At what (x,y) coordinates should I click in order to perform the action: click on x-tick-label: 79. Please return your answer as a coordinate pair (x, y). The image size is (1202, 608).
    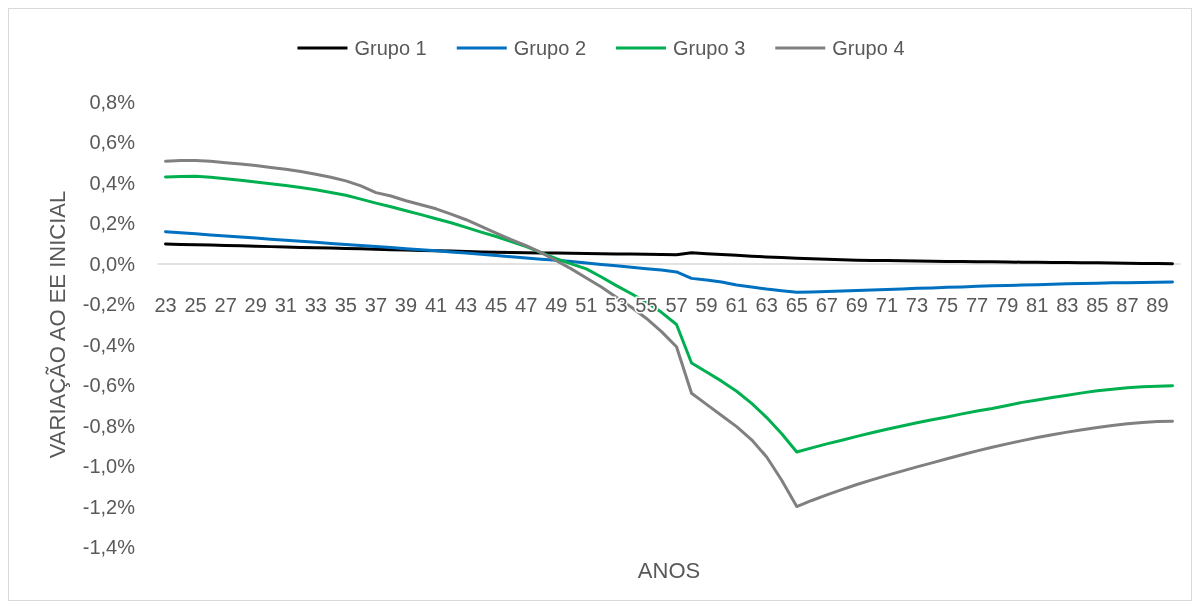
    Looking at the image, I should click on (1007, 304).